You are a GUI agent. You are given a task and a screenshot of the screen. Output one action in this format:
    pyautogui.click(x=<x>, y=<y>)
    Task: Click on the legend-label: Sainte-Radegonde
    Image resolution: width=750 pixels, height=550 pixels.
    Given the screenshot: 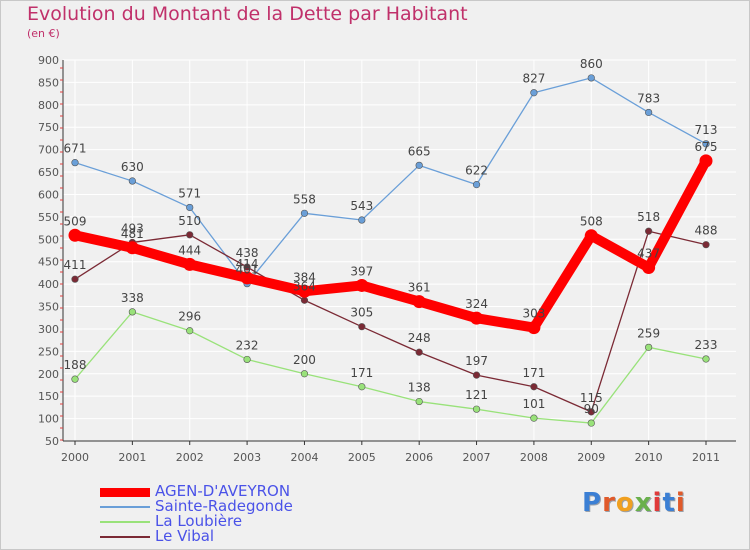 What is the action you would take?
    pyautogui.click(x=224, y=506)
    